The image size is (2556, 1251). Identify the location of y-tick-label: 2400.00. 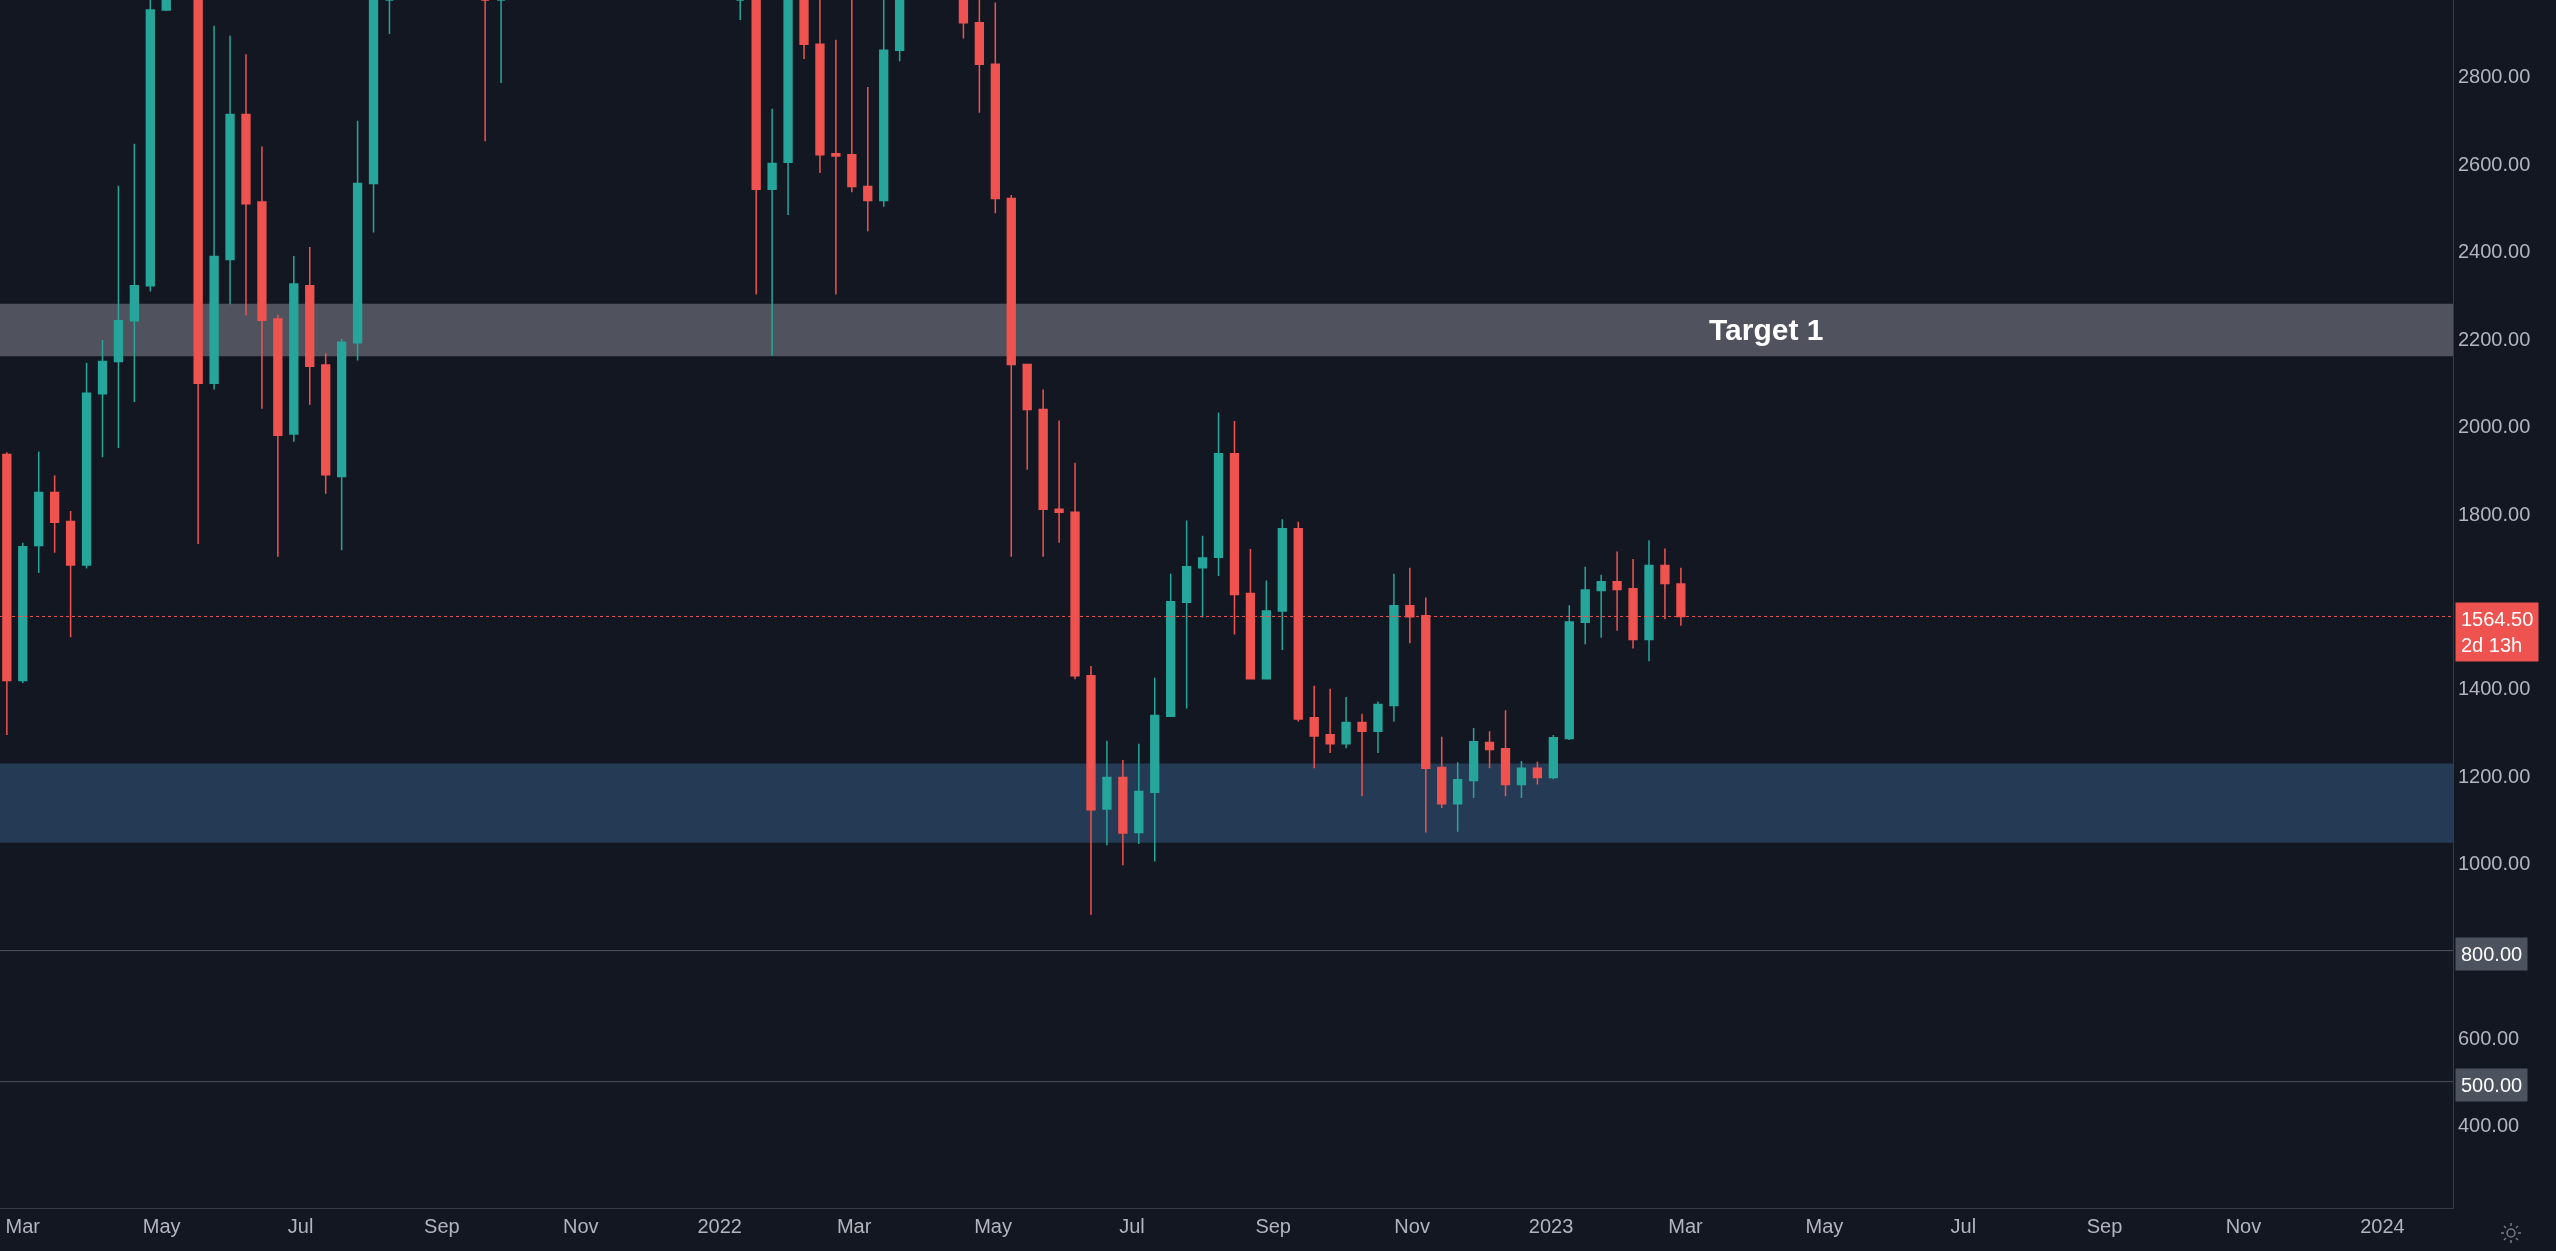
(2494, 251).